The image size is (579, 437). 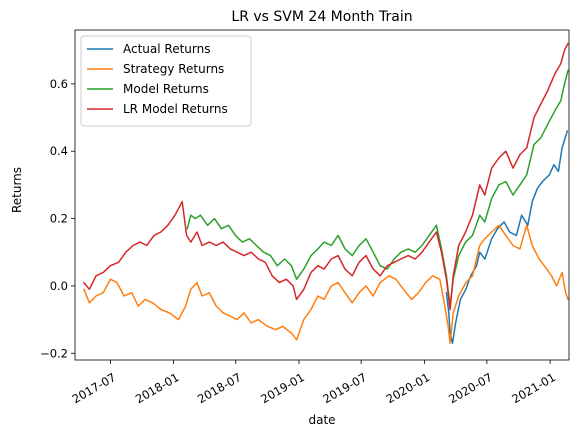 I want to click on legend-label-actual-returns: Actual Returns, so click(x=166, y=49).